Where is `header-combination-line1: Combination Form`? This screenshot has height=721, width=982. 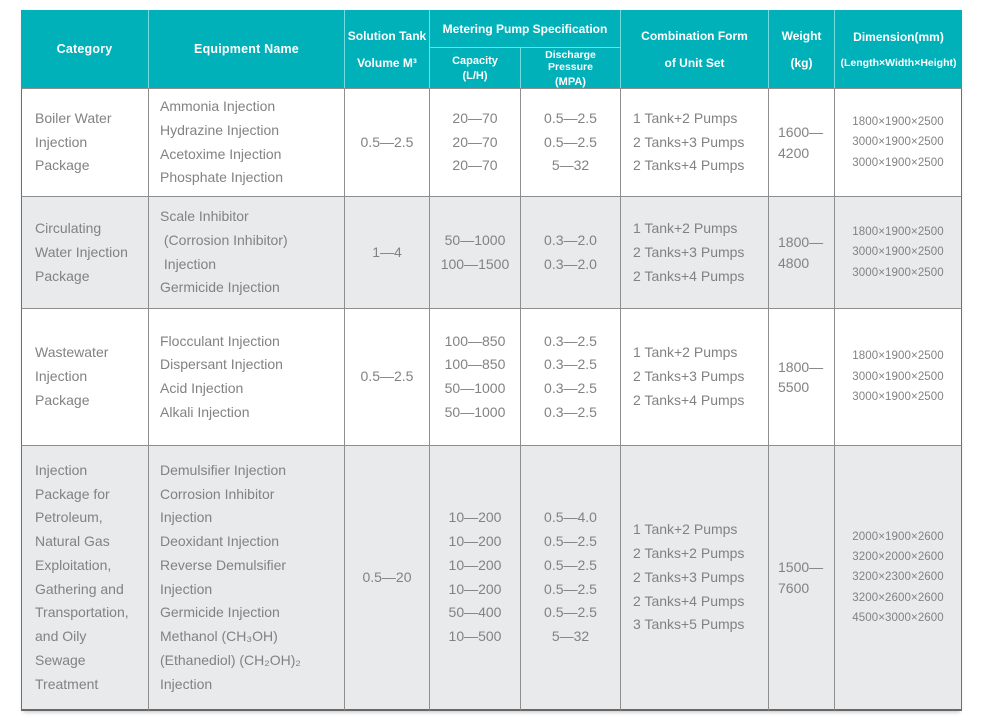
header-combination-line1: Combination Form is located at coordinates (694, 35).